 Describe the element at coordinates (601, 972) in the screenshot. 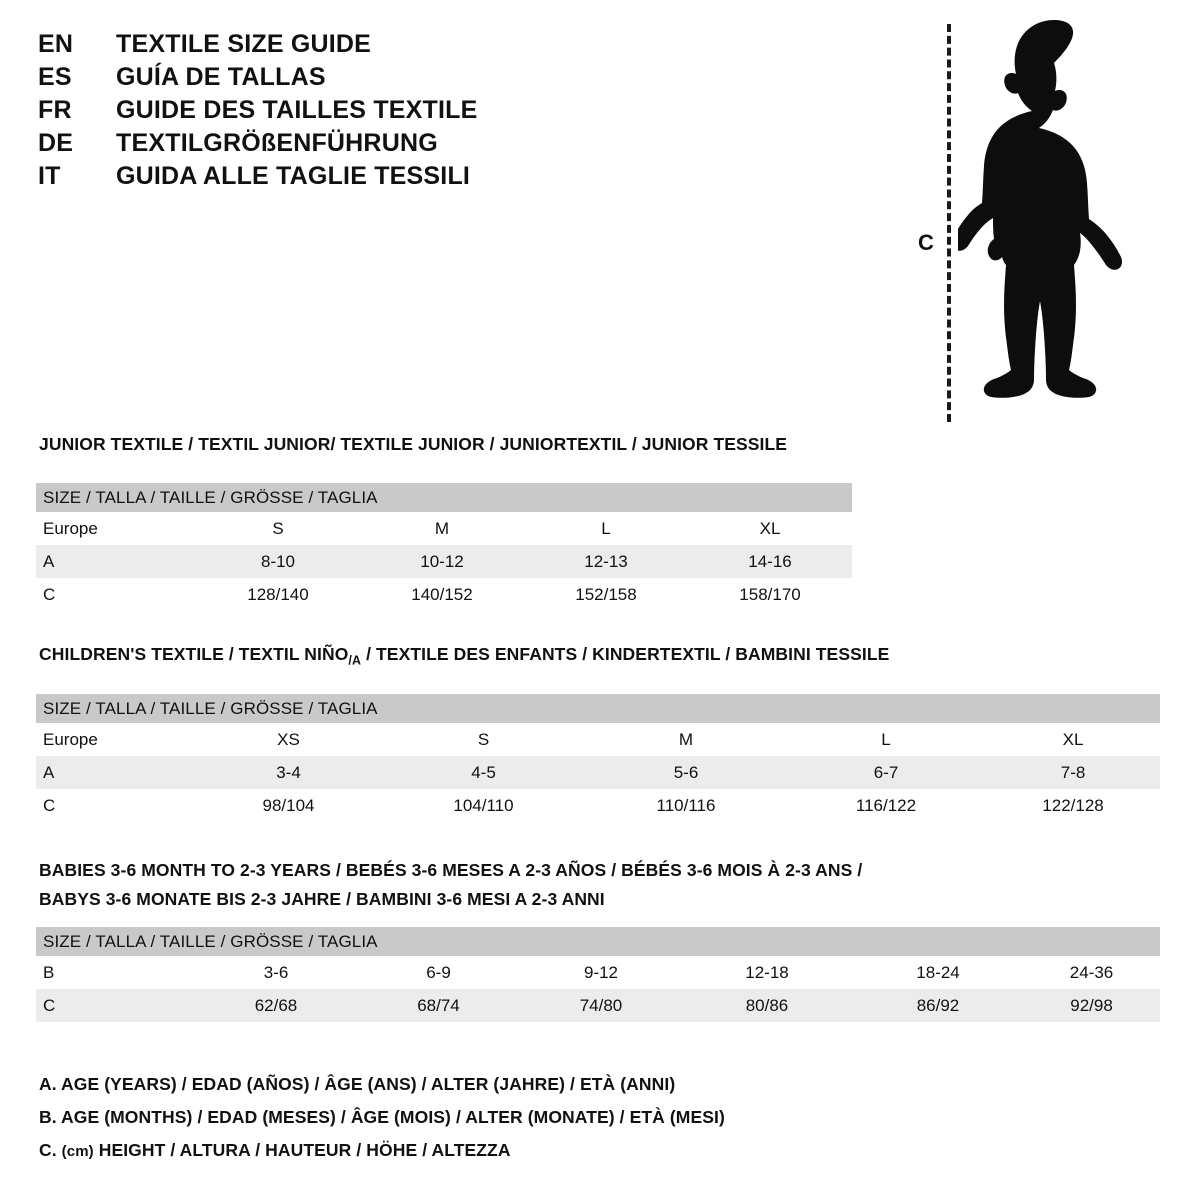

I see `table-cell: 9-12` at that location.